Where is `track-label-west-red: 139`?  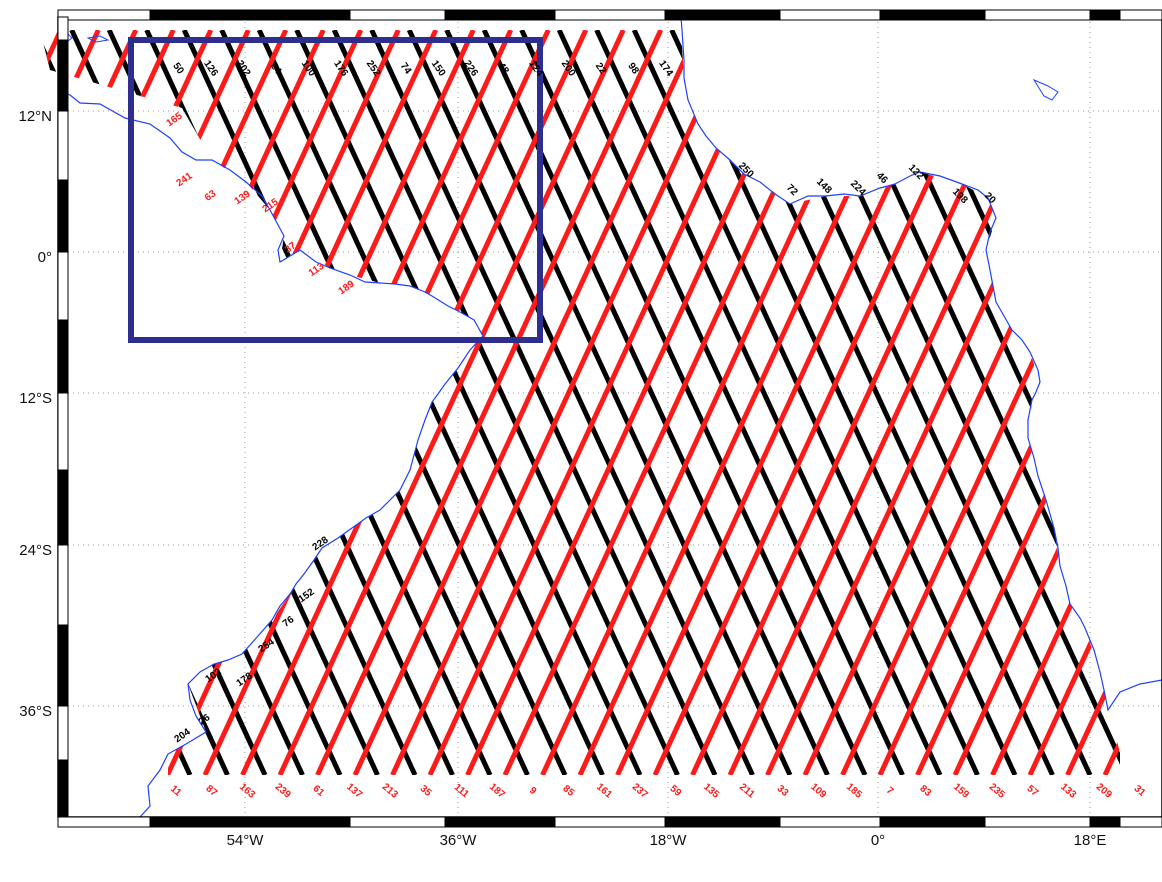 track-label-west-red: 139 is located at coordinates (243, 197).